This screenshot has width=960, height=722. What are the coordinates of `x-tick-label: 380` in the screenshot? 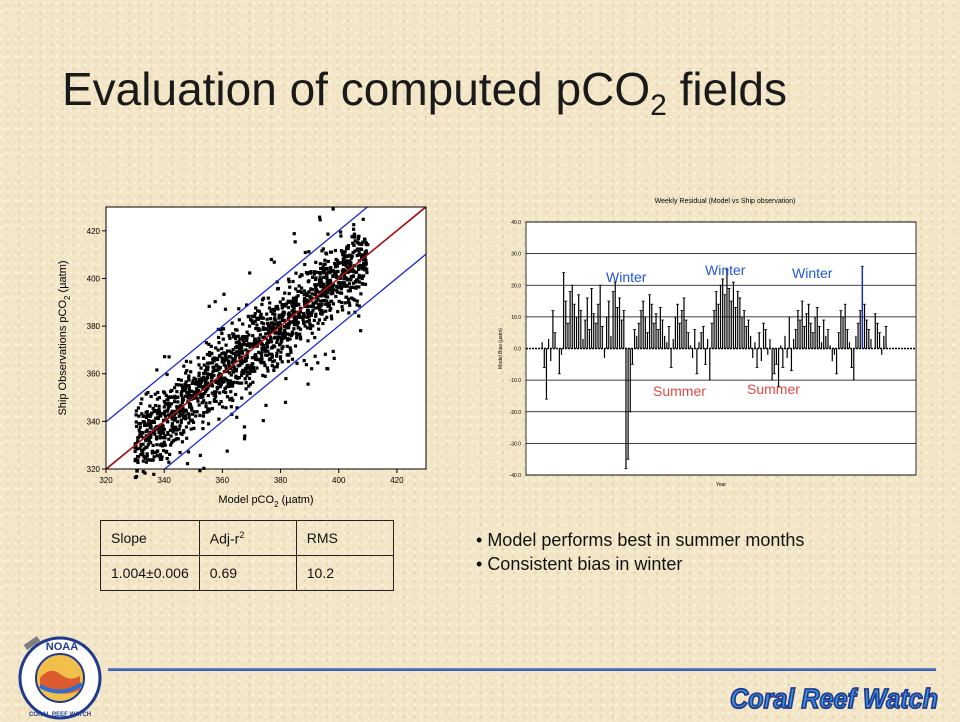 It's located at (281, 480).